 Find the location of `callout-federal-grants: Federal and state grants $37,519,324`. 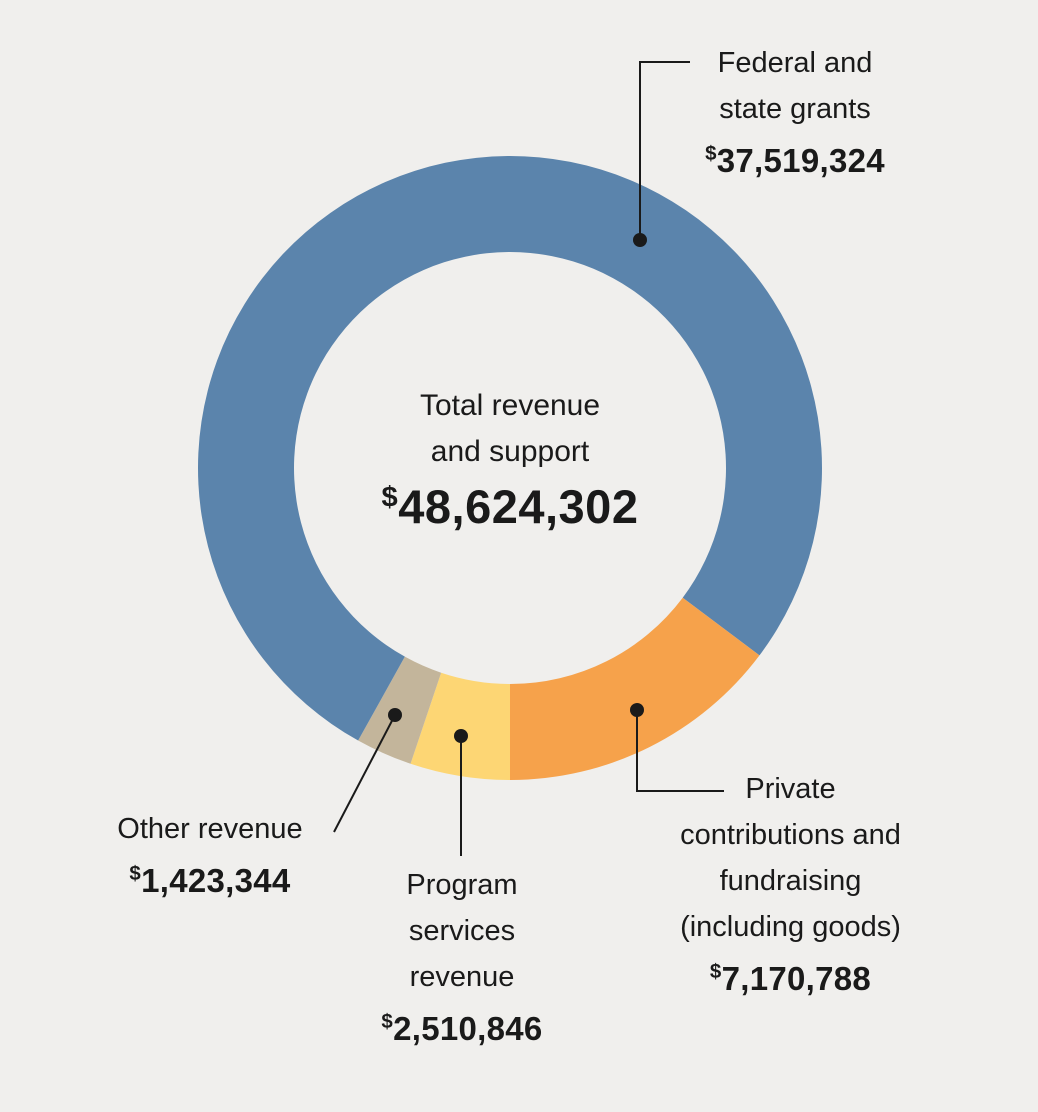

callout-federal-grants: Federal and state grants $37,519,324 is located at coordinates (795, 113).